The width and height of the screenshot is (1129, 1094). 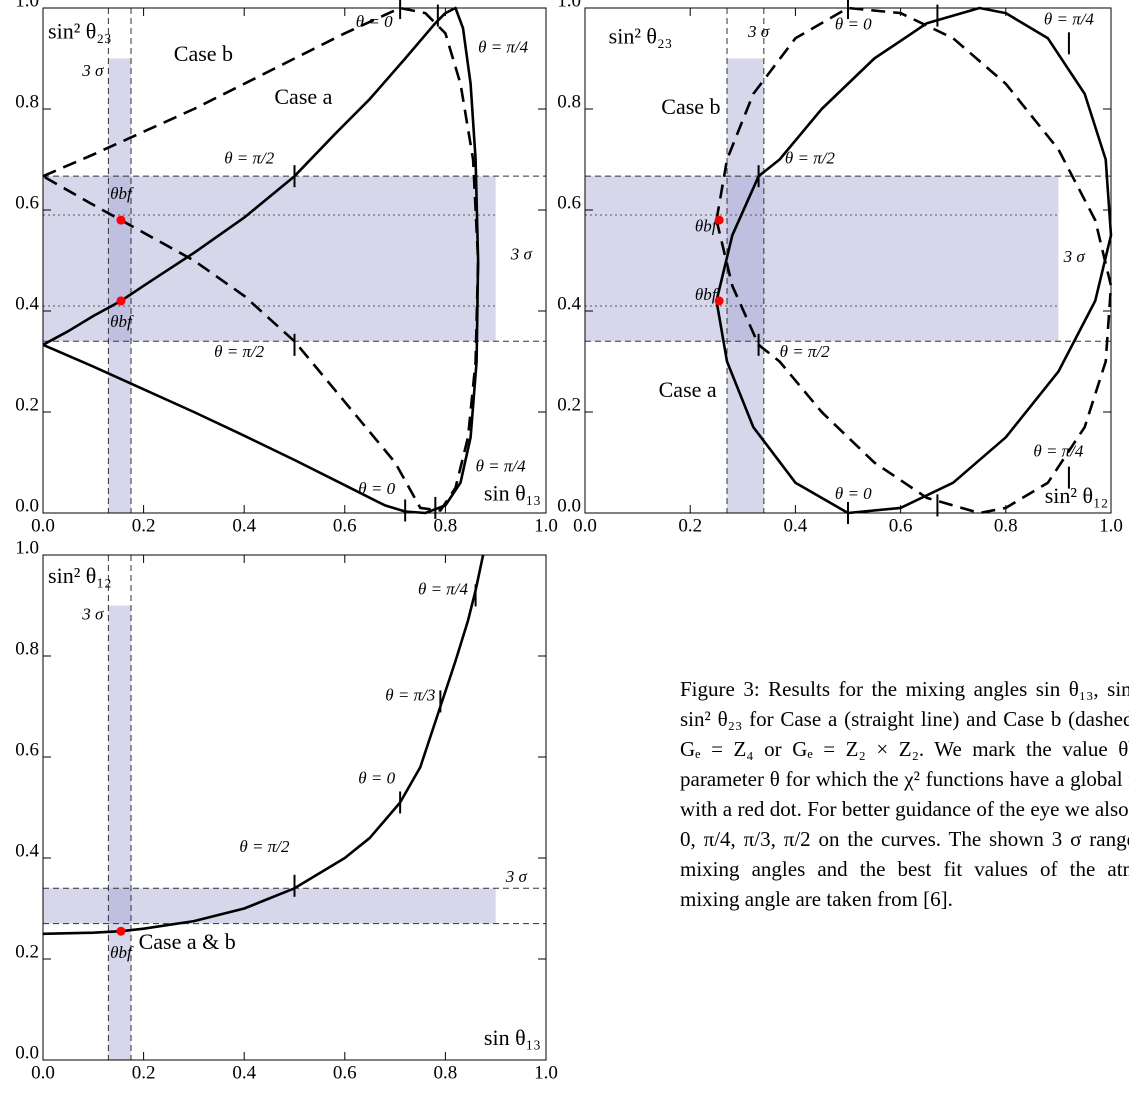 I want to click on case-label: Case a & b, so click(x=187, y=941).